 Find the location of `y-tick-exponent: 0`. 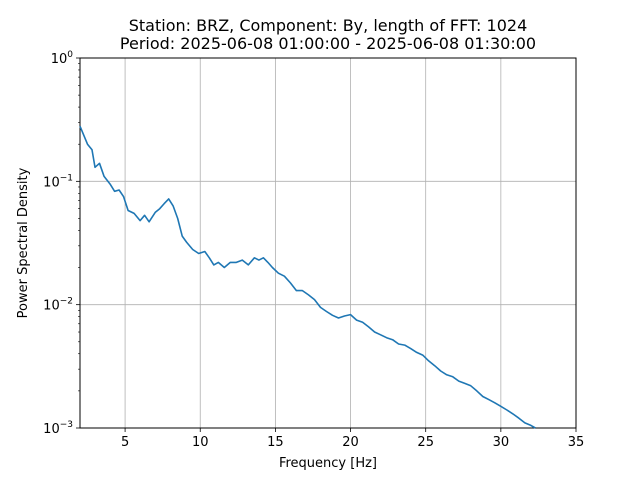

y-tick-exponent: 0 is located at coordinates (70, 55).